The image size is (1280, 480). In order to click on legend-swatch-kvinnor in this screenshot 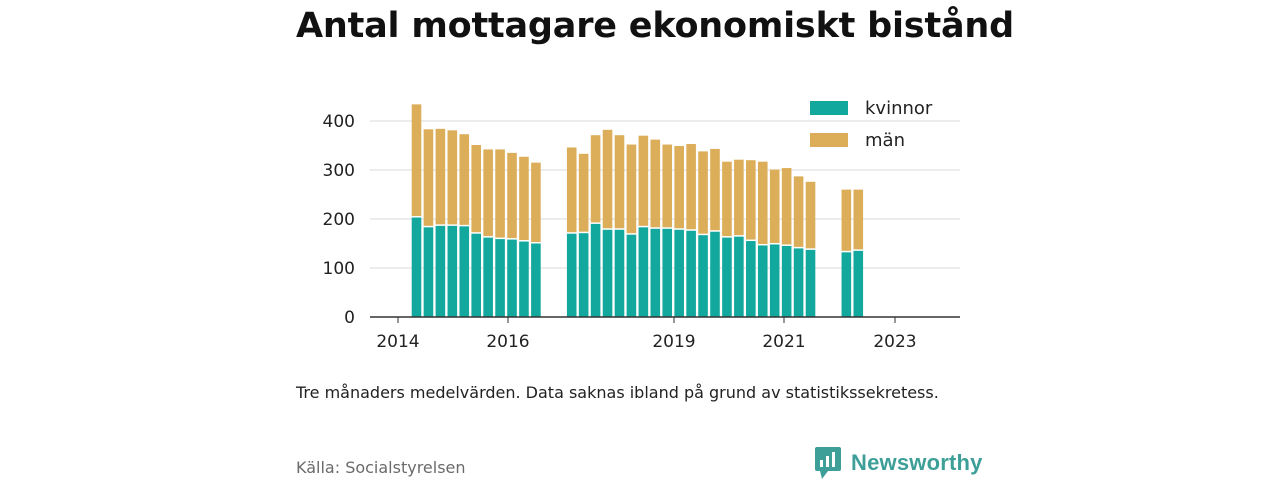, I will do `click(829, 108)`.